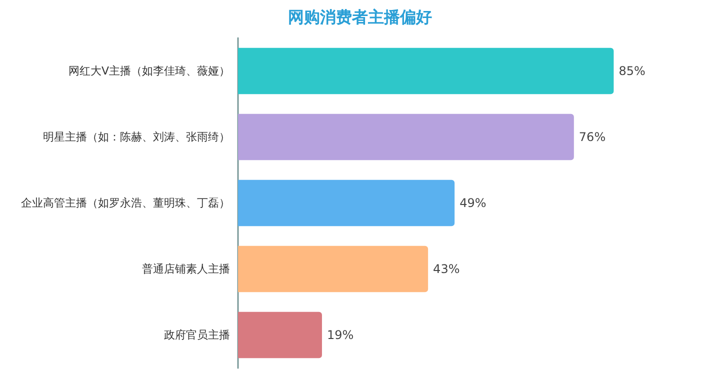  What do you see at coordinates (197, 335) in the screenshot?
I see `y-tick-label: 政府官员主播` at bounding box center [197, 335].